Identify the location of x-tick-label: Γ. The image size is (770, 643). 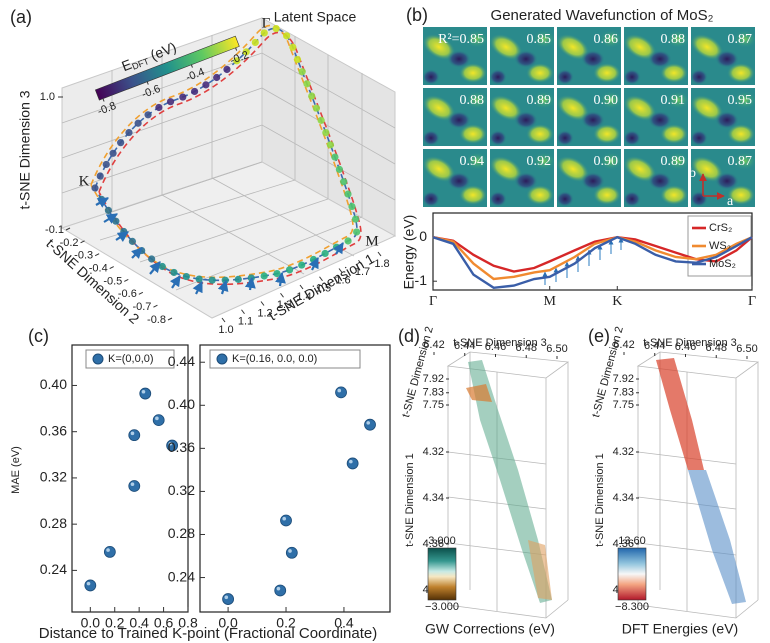
(433, 301).